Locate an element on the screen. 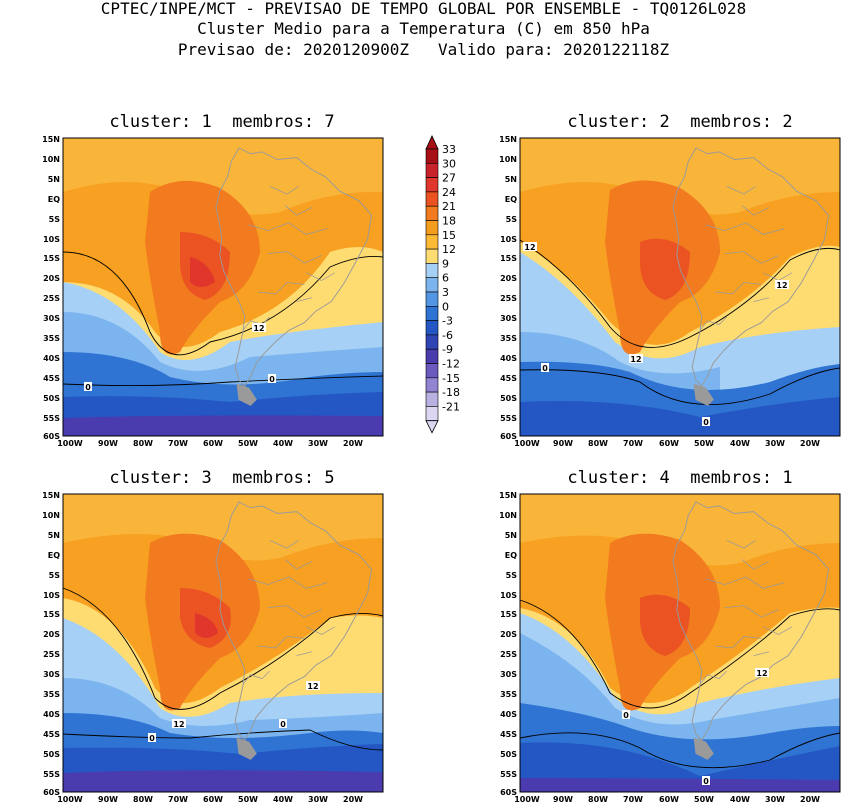  colorbar-label: 9 is located at coordinates (445, 263).